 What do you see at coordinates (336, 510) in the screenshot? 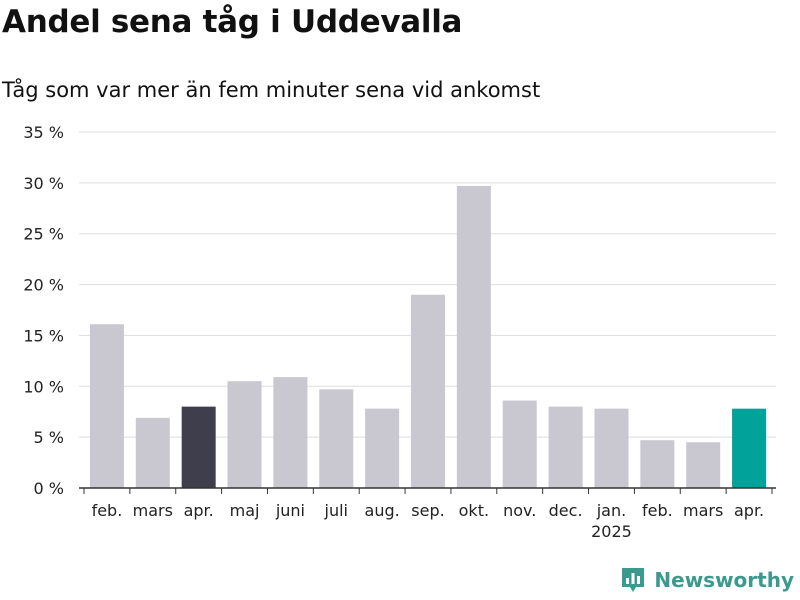
I see `x-tick-label: juli` at bounding box center [336, 510].